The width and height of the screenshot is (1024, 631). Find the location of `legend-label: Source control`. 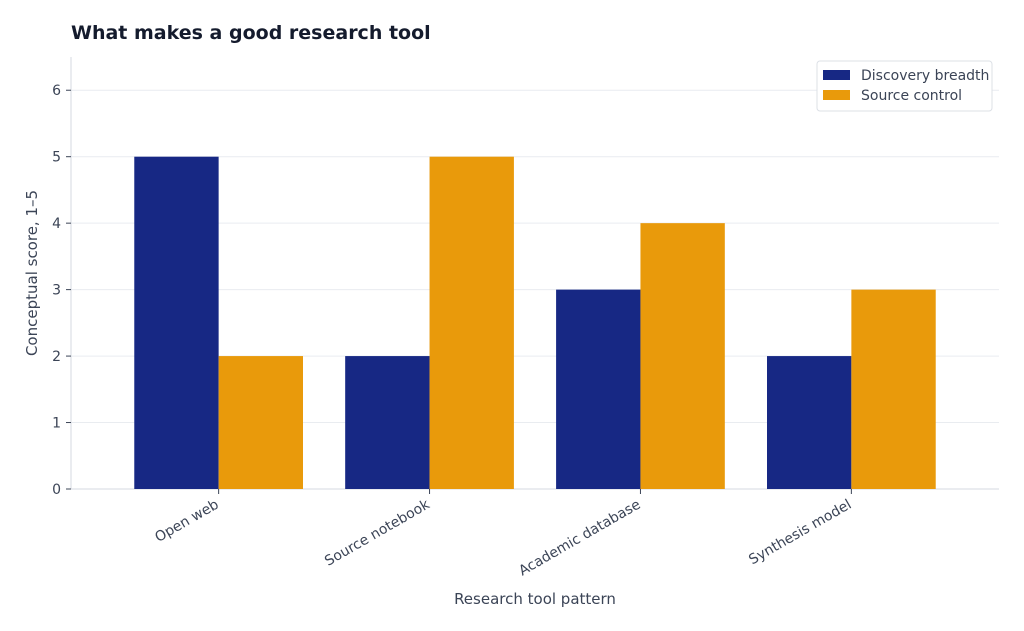

legend-label: Source control is located at coordinates (911, 96).